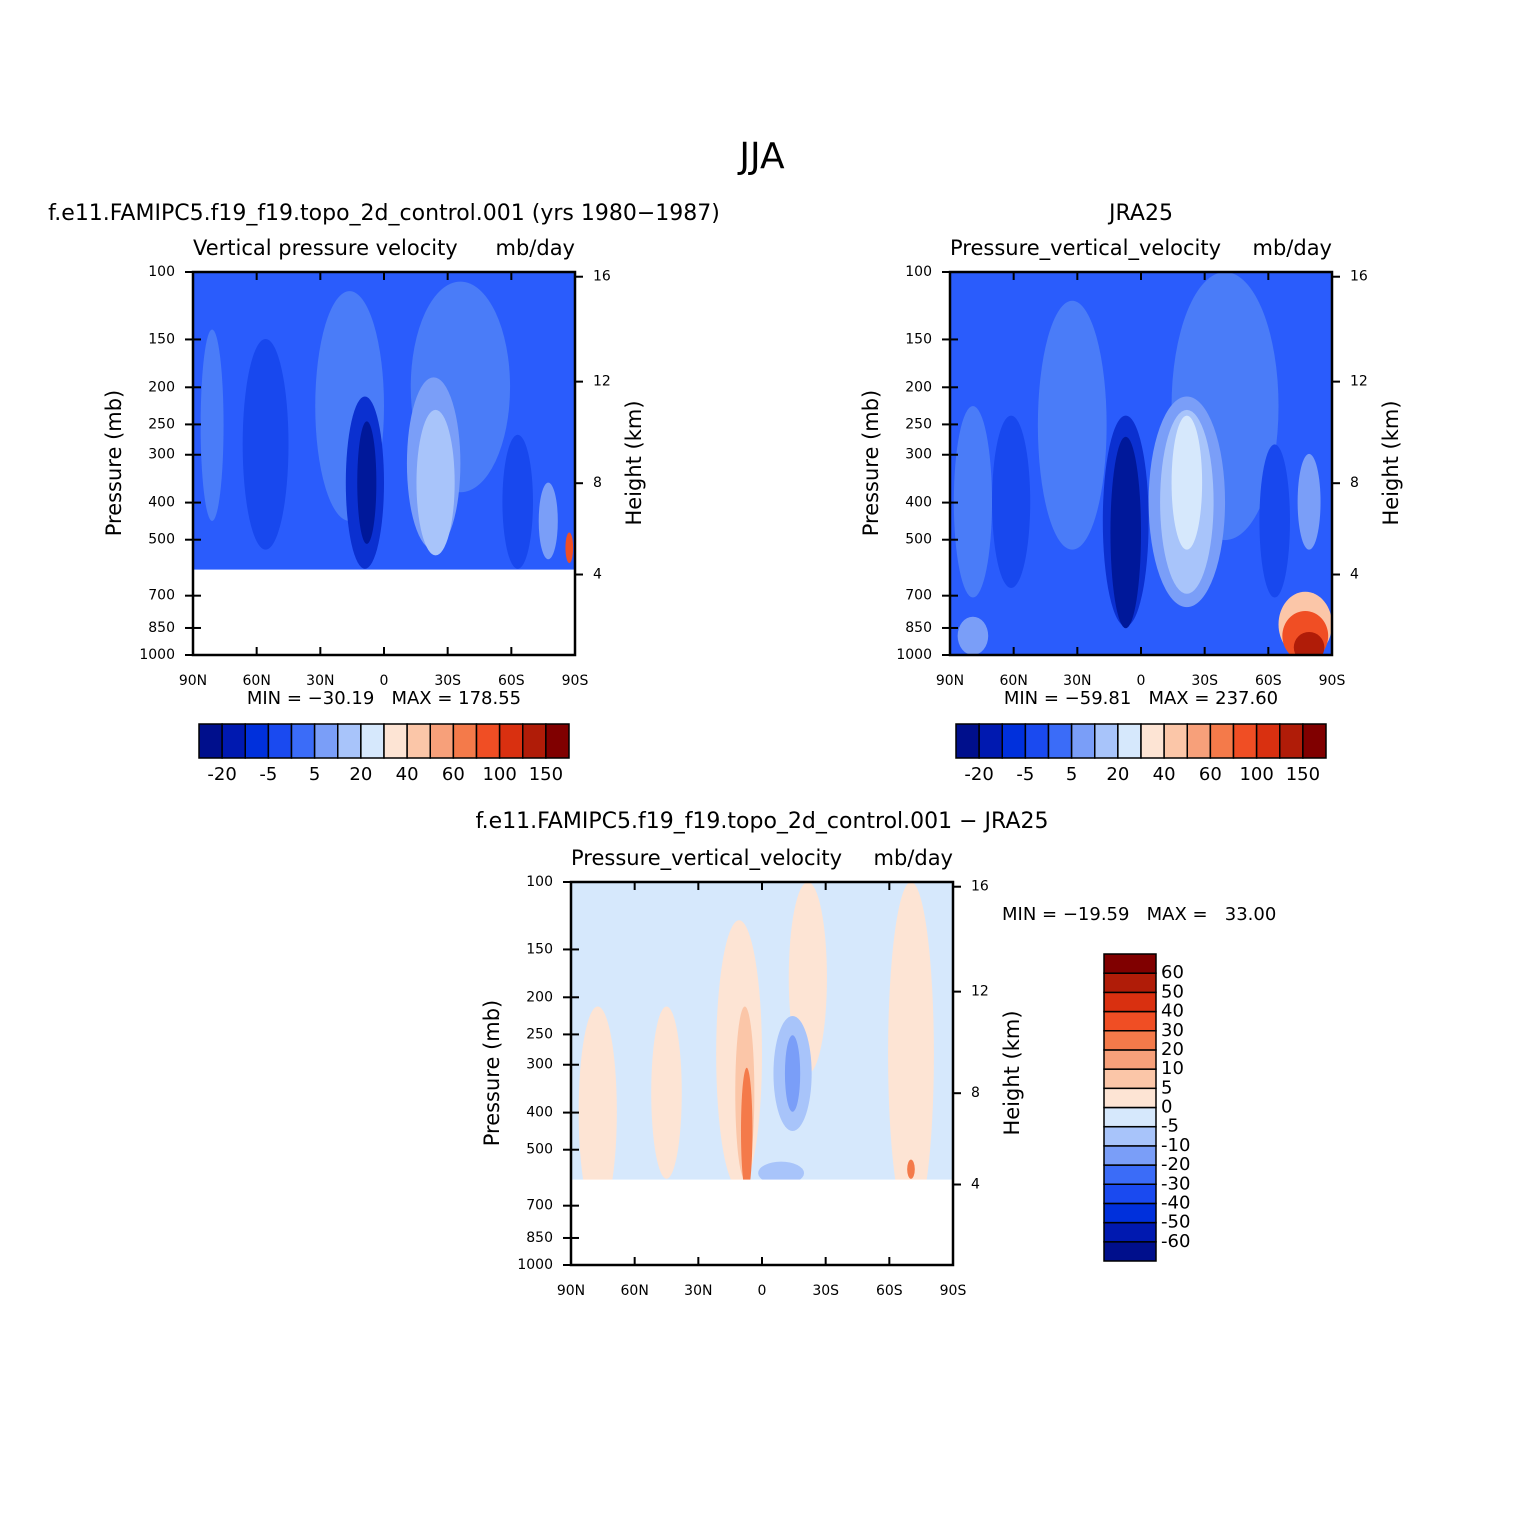 The width and height of the screenshot is (1525, 1525). Describe the element at coordinates (1175, 1183) in the screenshot. I see `colorbar-label: -30` at that location.